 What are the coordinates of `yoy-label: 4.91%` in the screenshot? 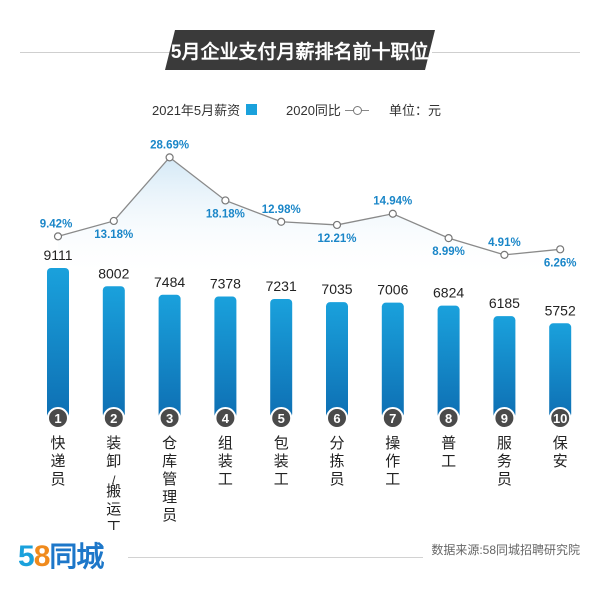 It's located at (504, 243).